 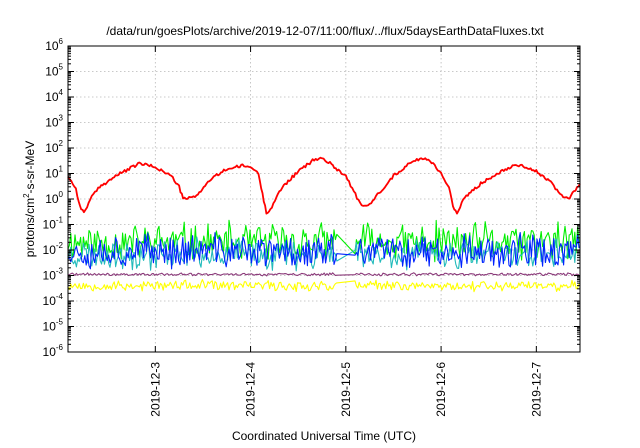 What do you see at coordinates (61, 92) in the screenshot?
I see `y-tick-exponent: 4` at bounding box center [61, 92].